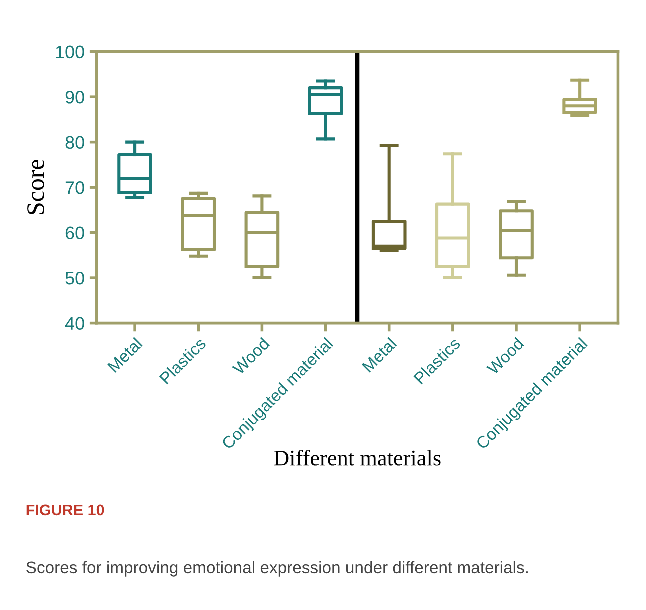 Image resolution: width=646 pixels, height=610 pixels. Describe the element at coordinates (74, 323) in the screenshot. I see `y-tick-label: 40` at that location.